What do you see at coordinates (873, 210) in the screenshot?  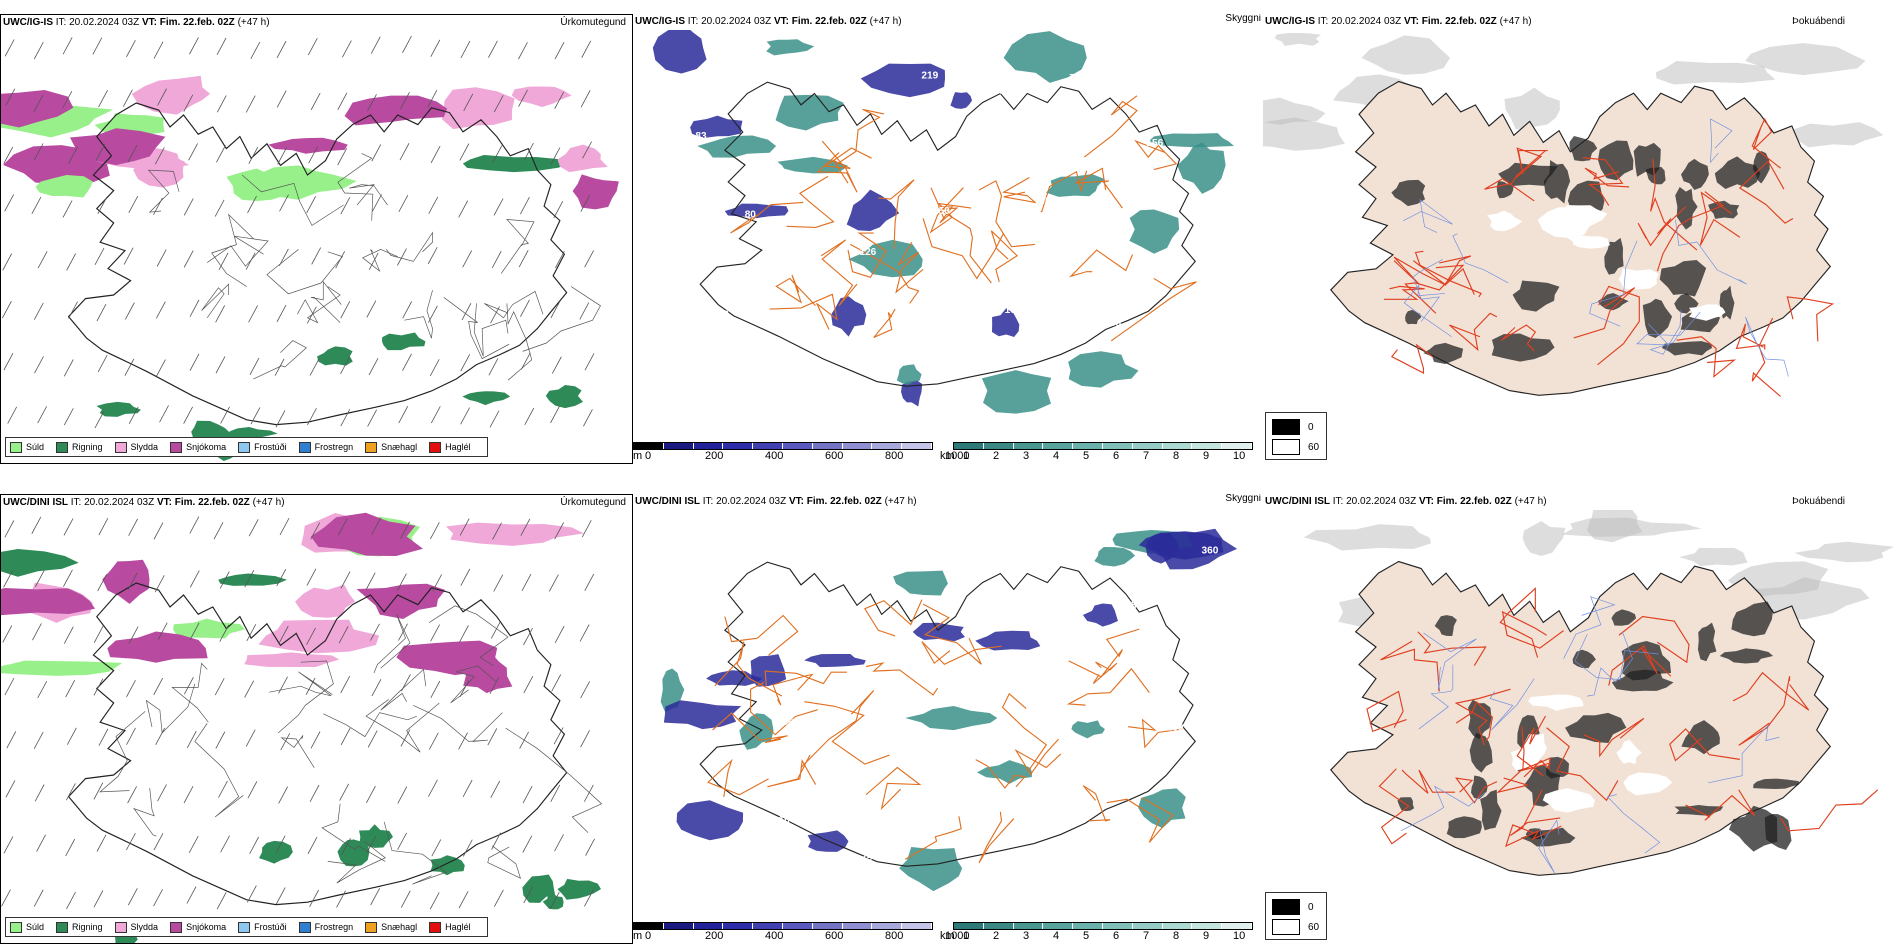 I see `visibility-area` at bounding box center [873, 210].